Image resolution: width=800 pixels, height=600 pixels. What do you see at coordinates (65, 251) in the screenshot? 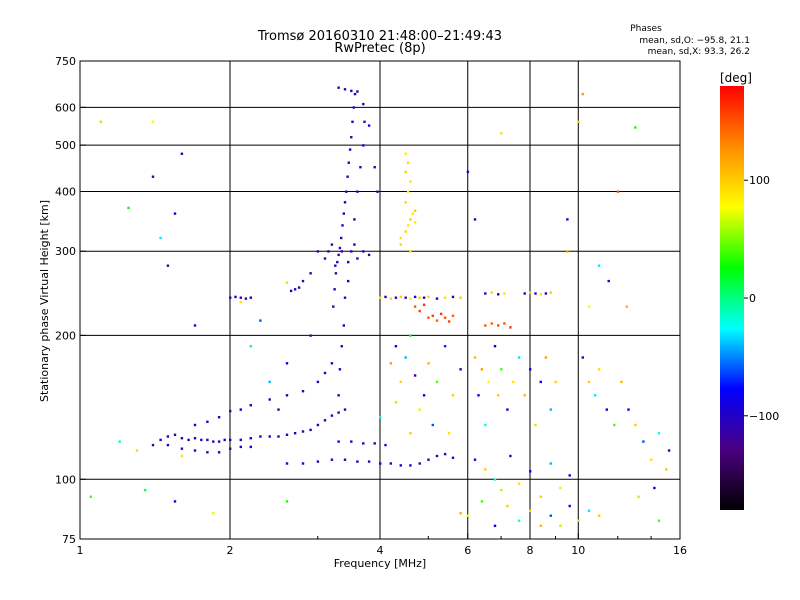
I see `y-tick-label: 300` at bounding box center [65, 251].